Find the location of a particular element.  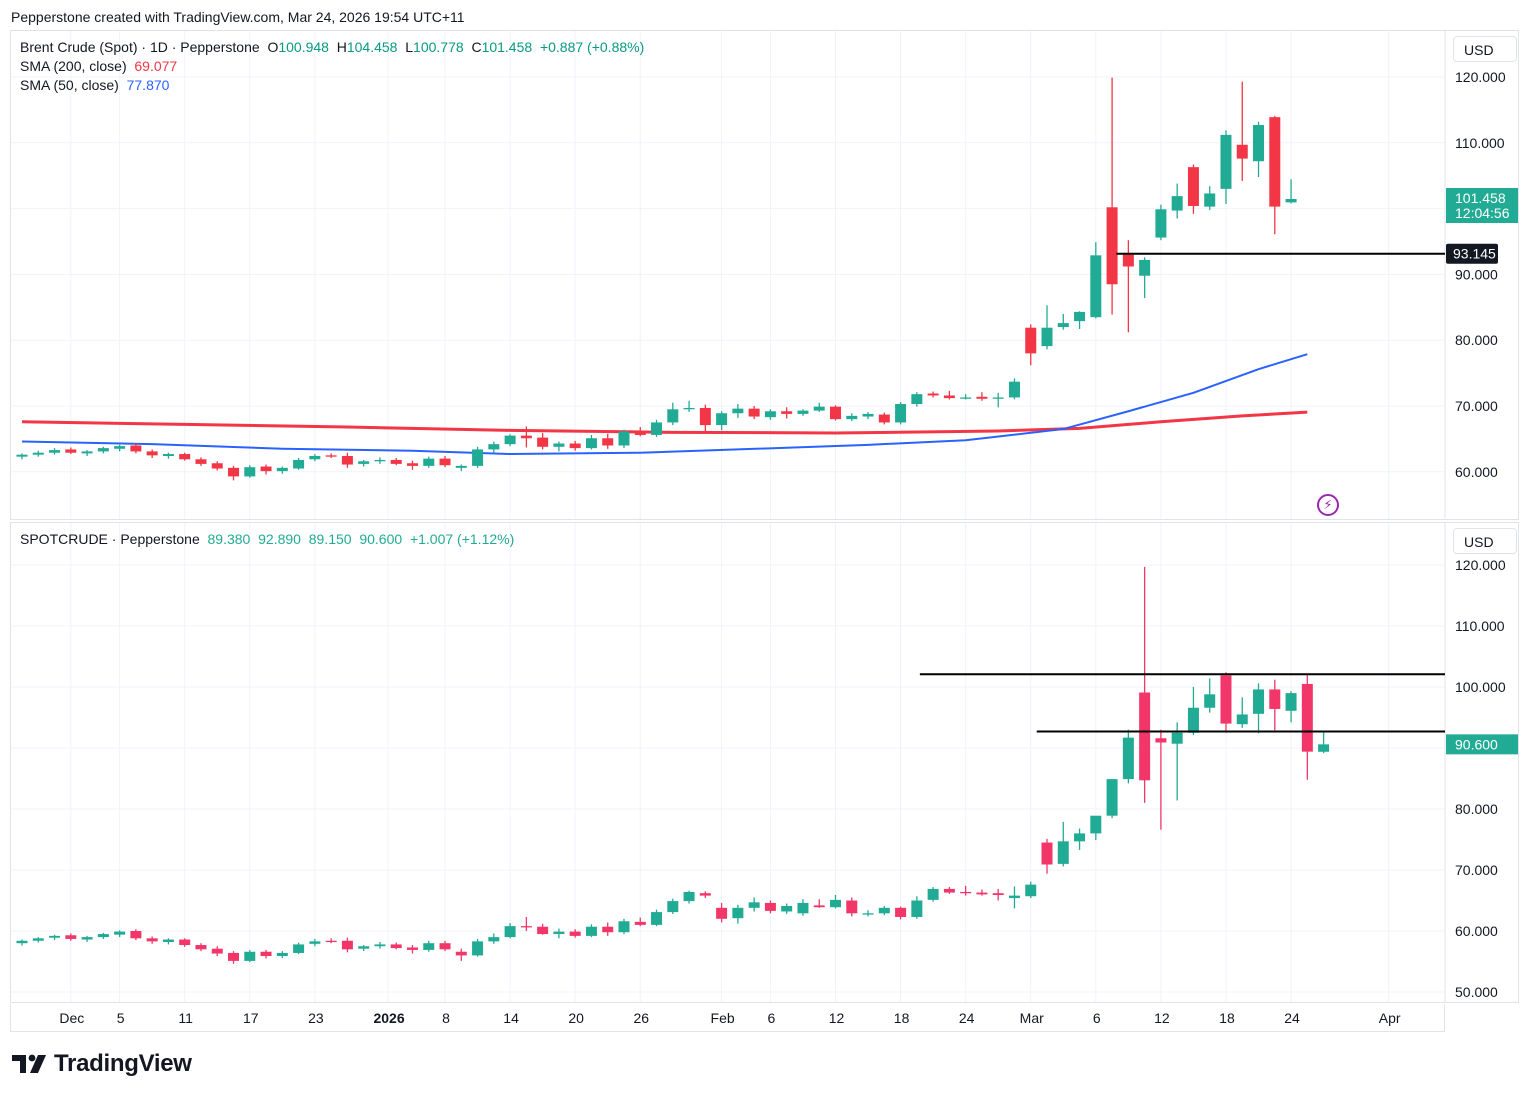

level-tag-bg is located at coordinates (1472, 253).